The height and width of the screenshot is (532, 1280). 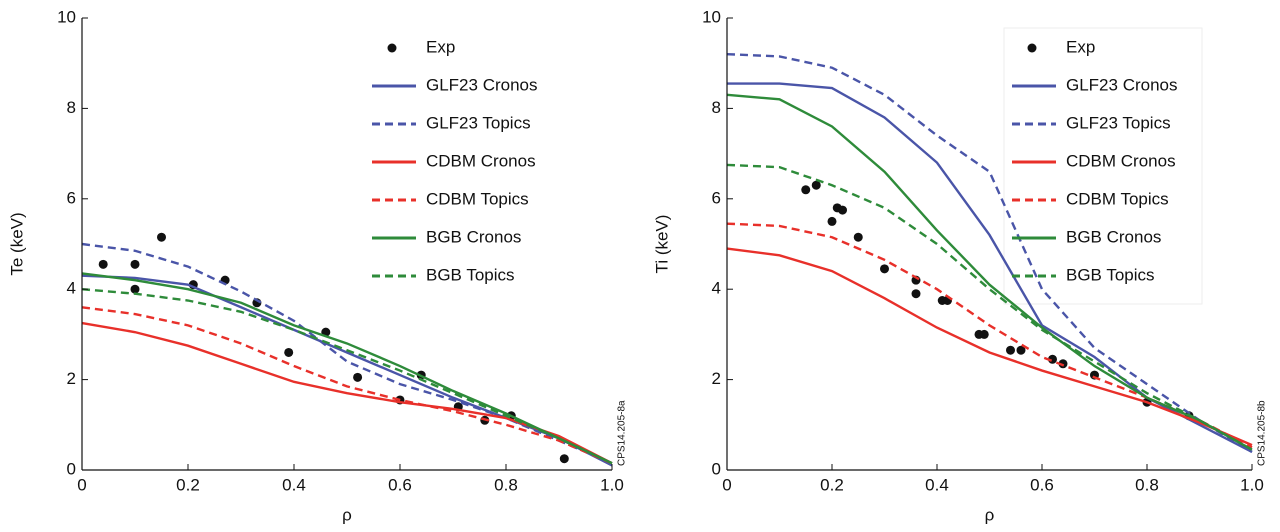 I want to click on y-axis-label: Te (keV), so click(x=16, y=243).